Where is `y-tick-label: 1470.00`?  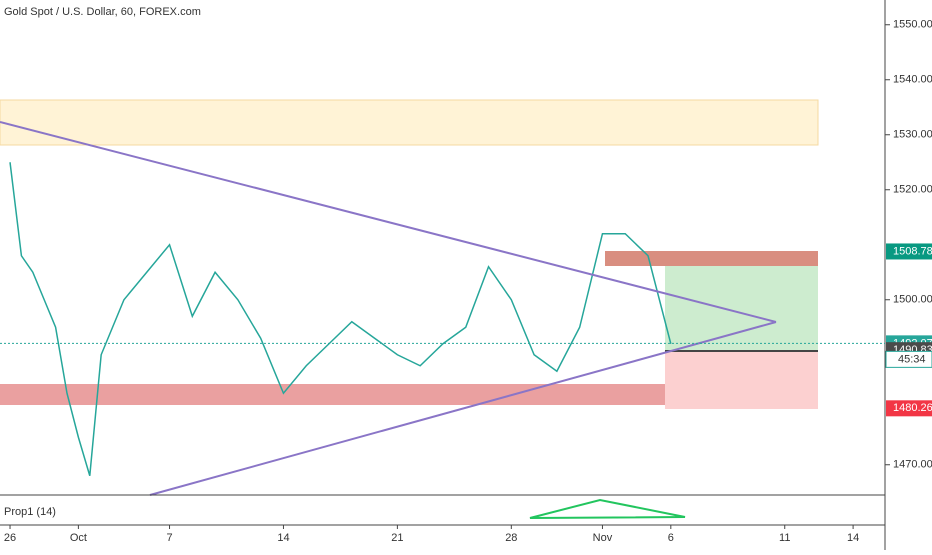
y-tick-label: 1470.00 is located at coordinates (912, 465).